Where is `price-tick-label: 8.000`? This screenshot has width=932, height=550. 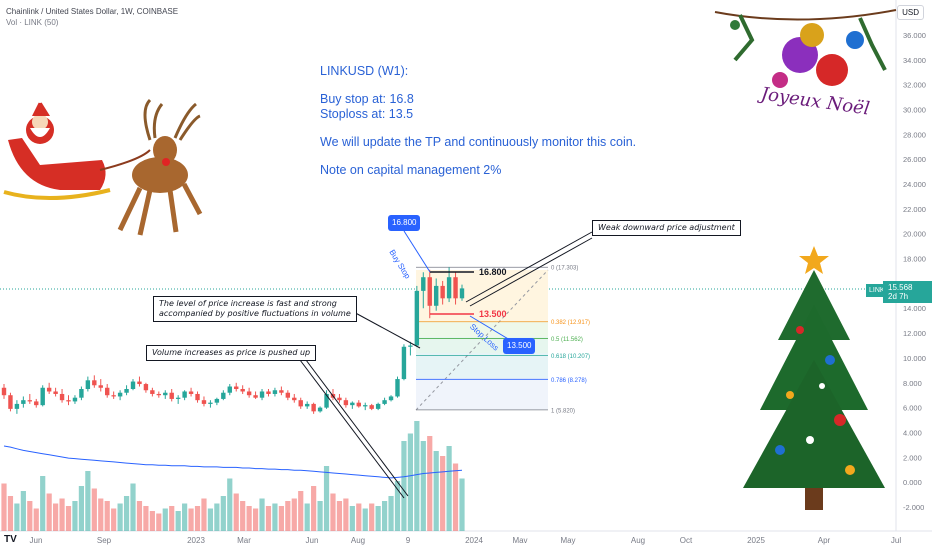
price-tick-label: 8.000 is located at coordinates (912, 383).